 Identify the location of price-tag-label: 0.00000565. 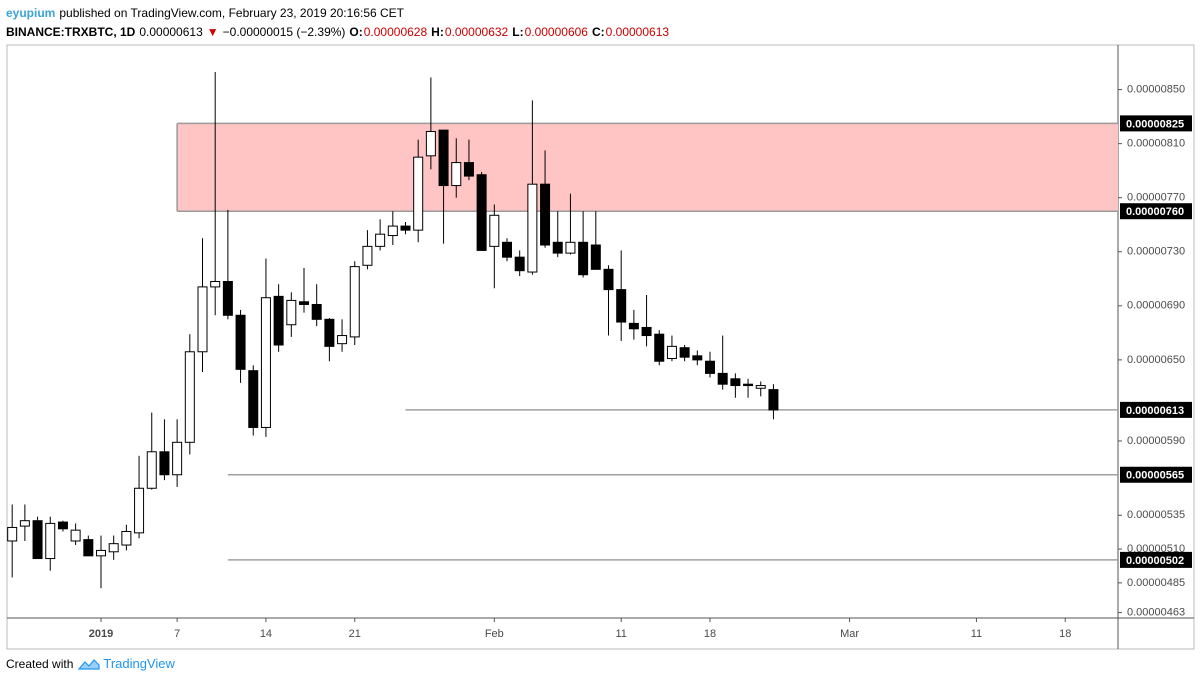
(1155, 476).